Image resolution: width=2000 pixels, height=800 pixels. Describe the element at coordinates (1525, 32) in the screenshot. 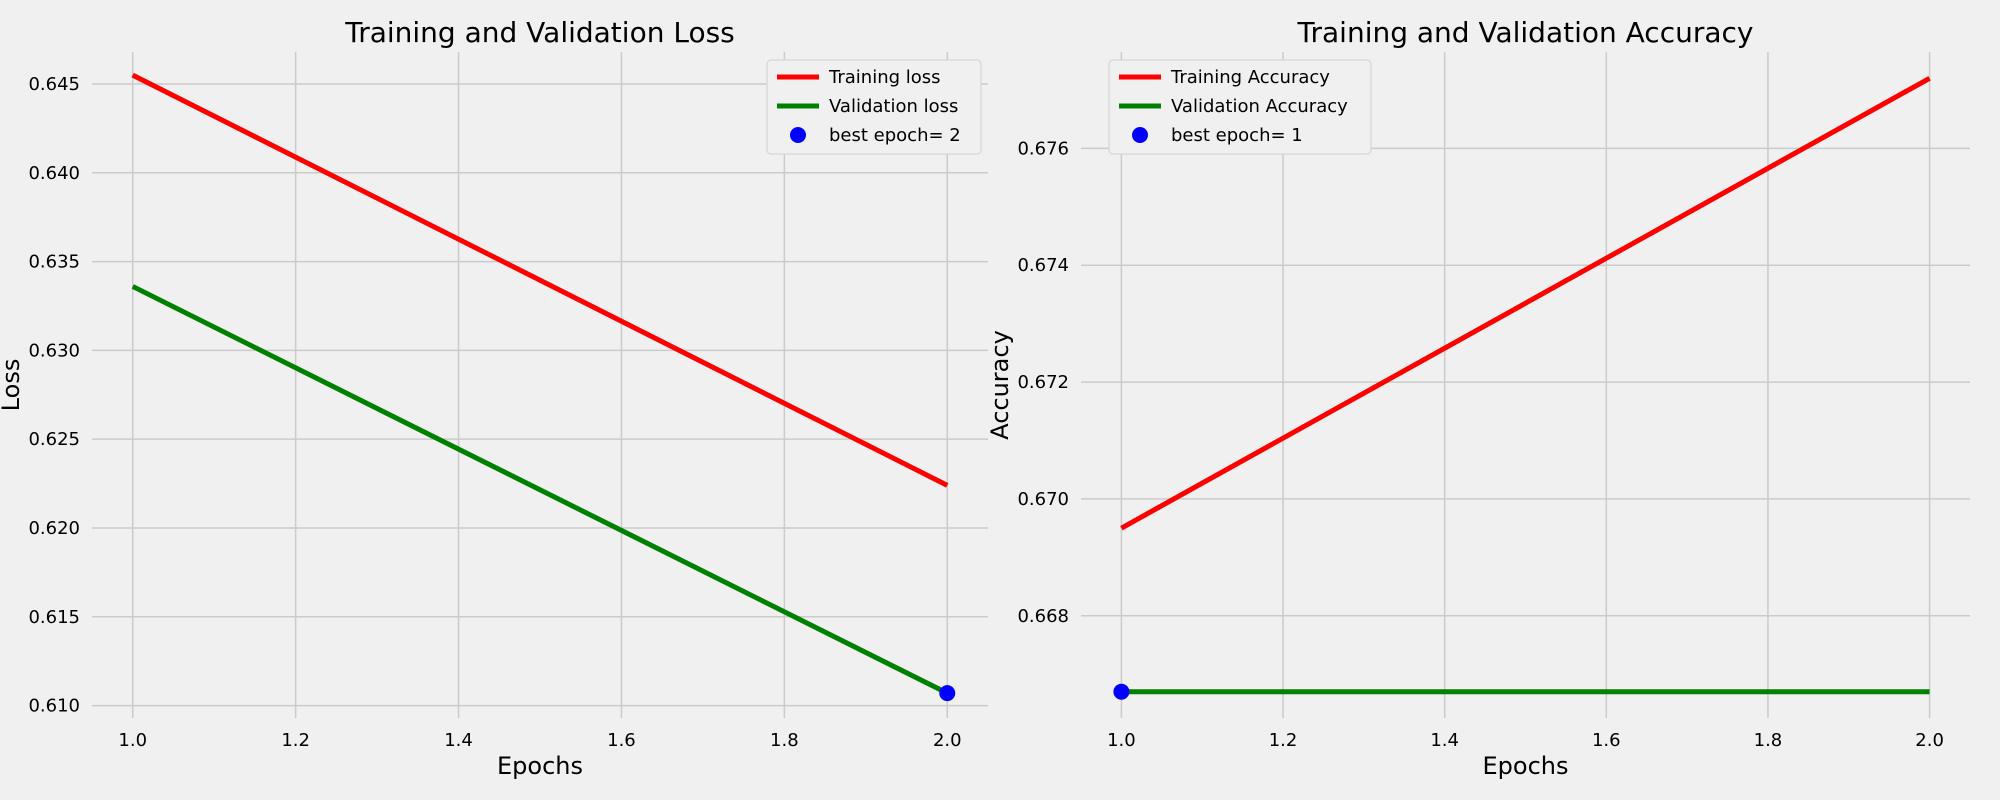

I see `chart-title: Training and Validation Accuracy` at that location.